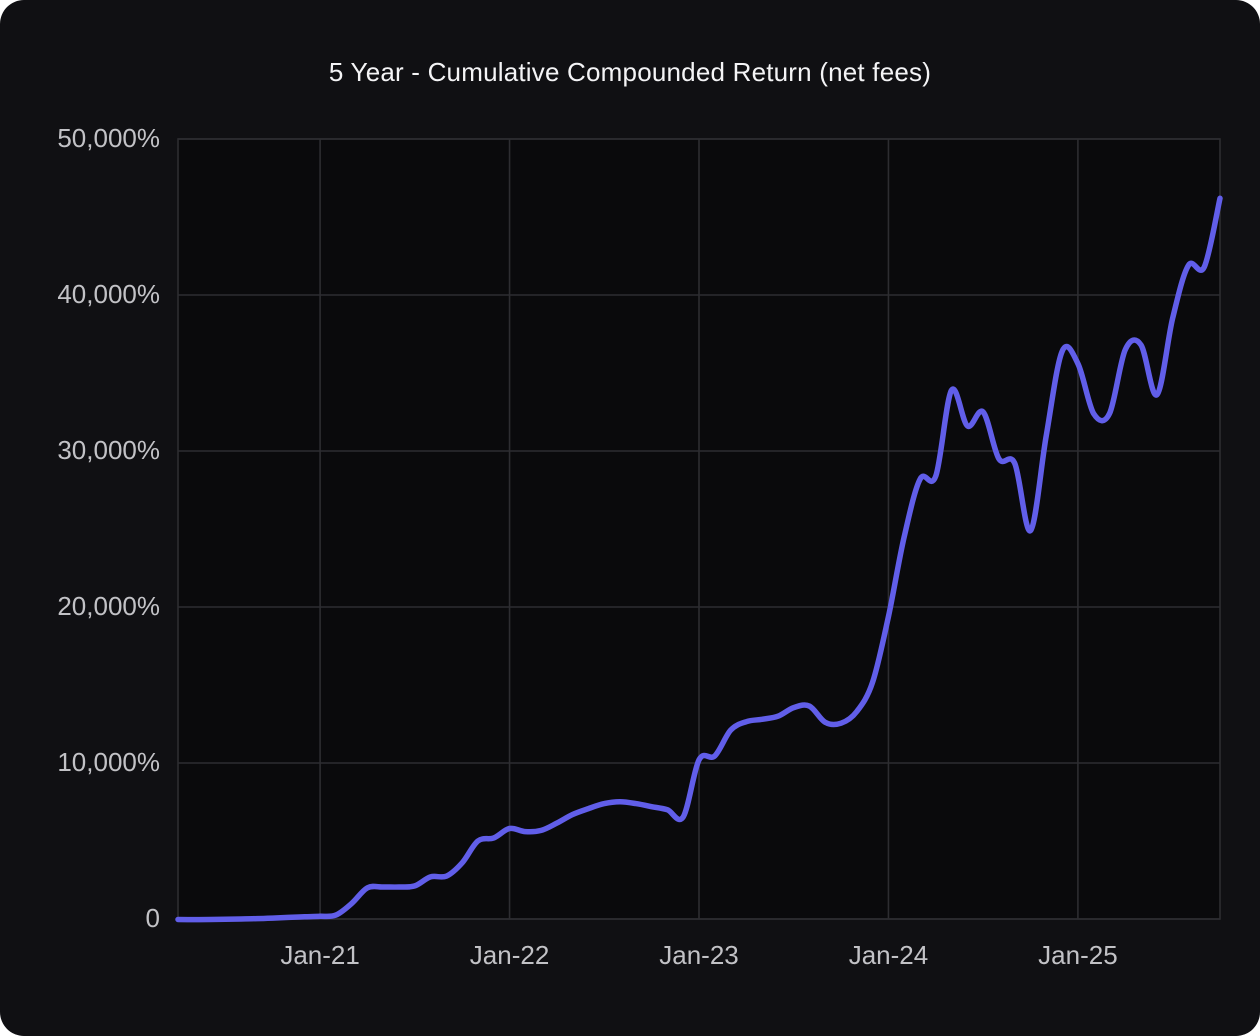 This screenshot has height=1036, width=1260. What do you see at coordinates (108, 605) in the screenshot?
I see `y-tick-label: 20,000%` at bounding box center [108, 605].